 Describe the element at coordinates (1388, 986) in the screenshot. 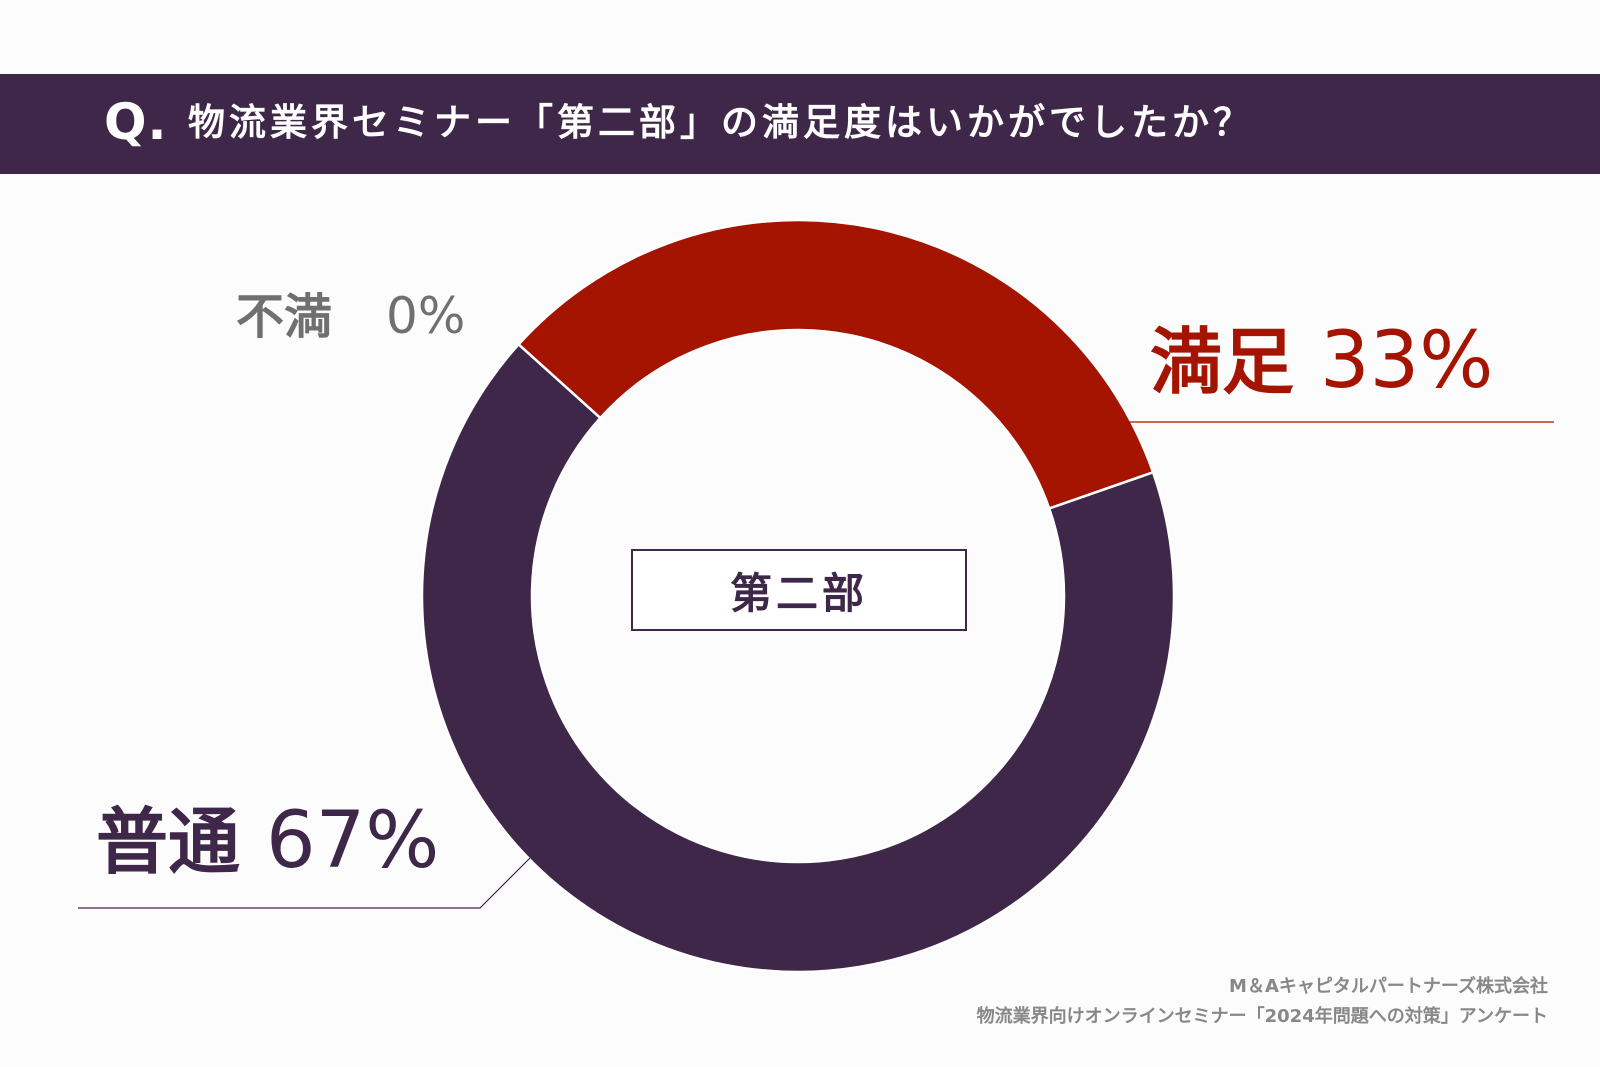

I see `source-company: M＆Aキャピタルパートナーズ株式会社` at that location.